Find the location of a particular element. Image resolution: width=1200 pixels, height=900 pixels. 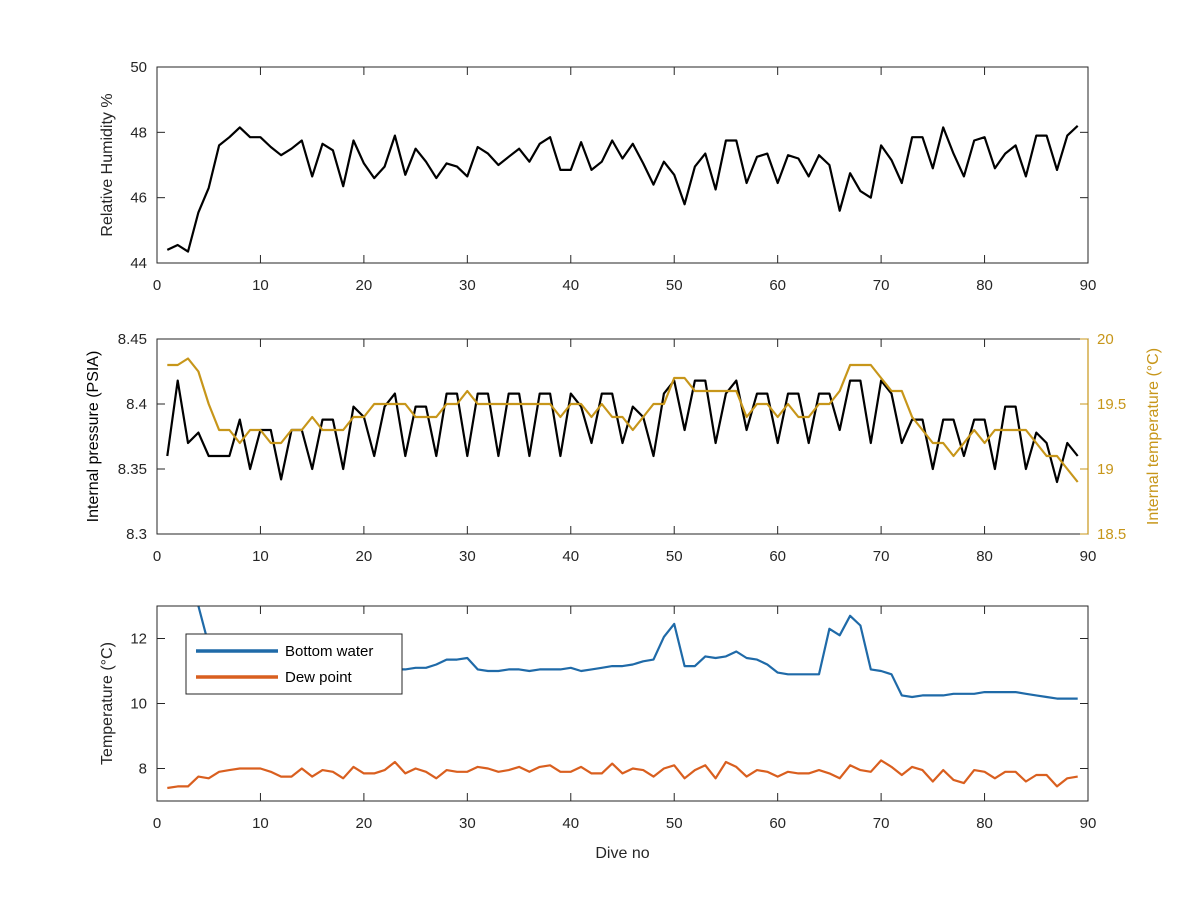

y-tick-label: 8.4 is located at coordinates (136, 404).